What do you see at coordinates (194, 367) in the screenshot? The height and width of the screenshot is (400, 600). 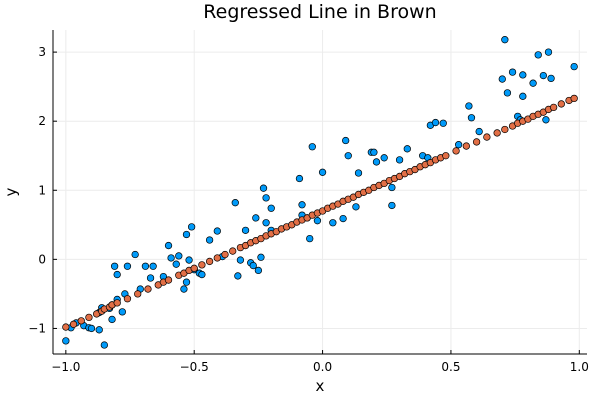 I see `x-tick-label: −0.5` at bounding box center [194, 367].